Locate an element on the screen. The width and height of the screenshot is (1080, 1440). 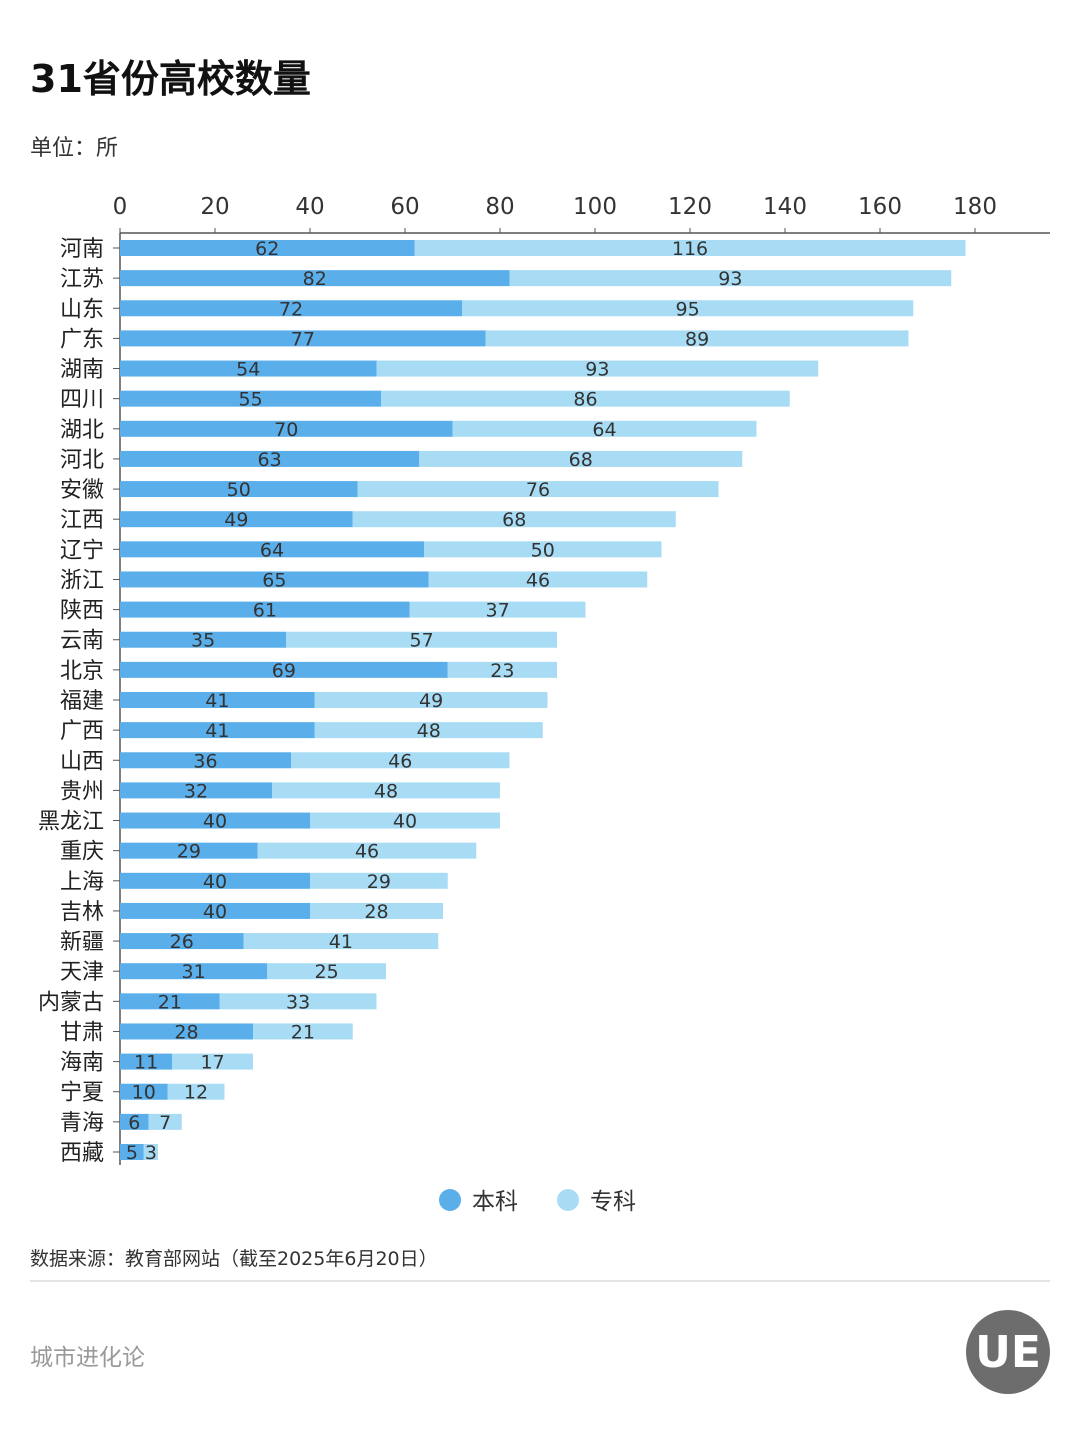
data-label: 76 is located at coordinates (538, 490).